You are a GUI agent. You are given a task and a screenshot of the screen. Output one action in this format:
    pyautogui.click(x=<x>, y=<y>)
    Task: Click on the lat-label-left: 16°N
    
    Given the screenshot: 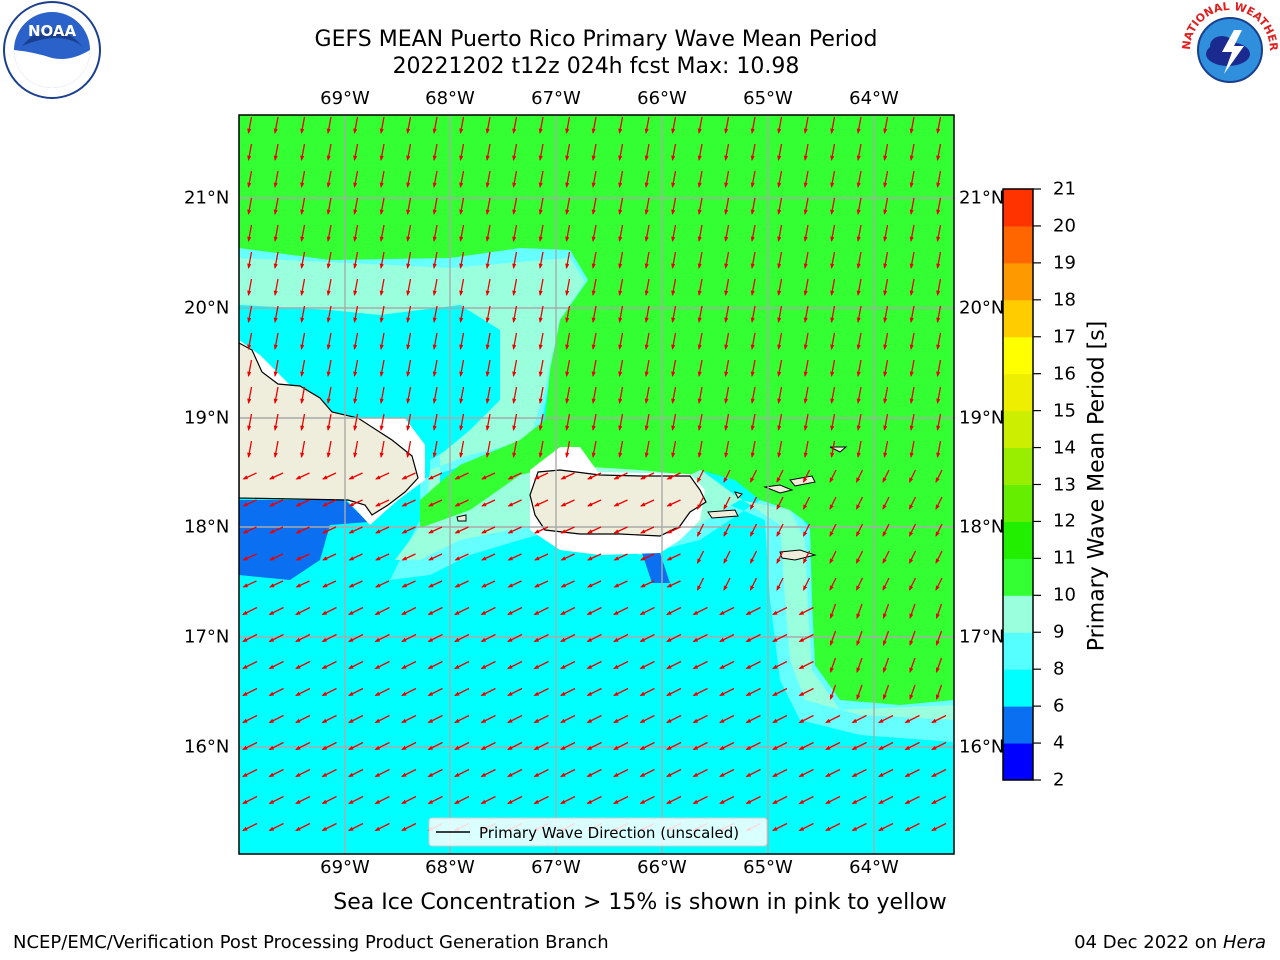 What is the action you would take?
    pyautogui.click(x=207, y=747)
    